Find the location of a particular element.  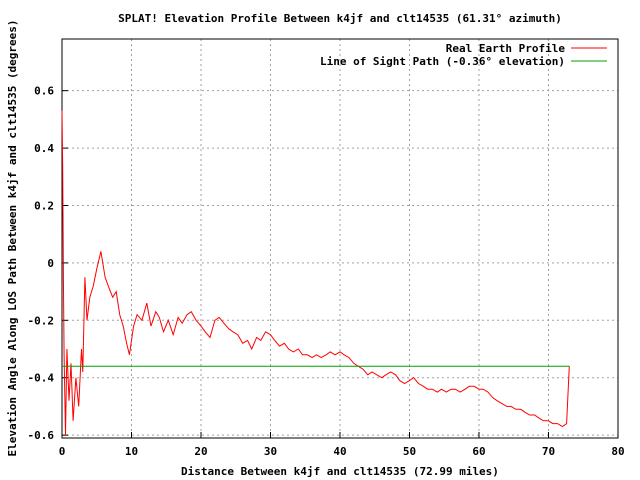

y-tick-label: 0 is located at coordinates (50, 263).